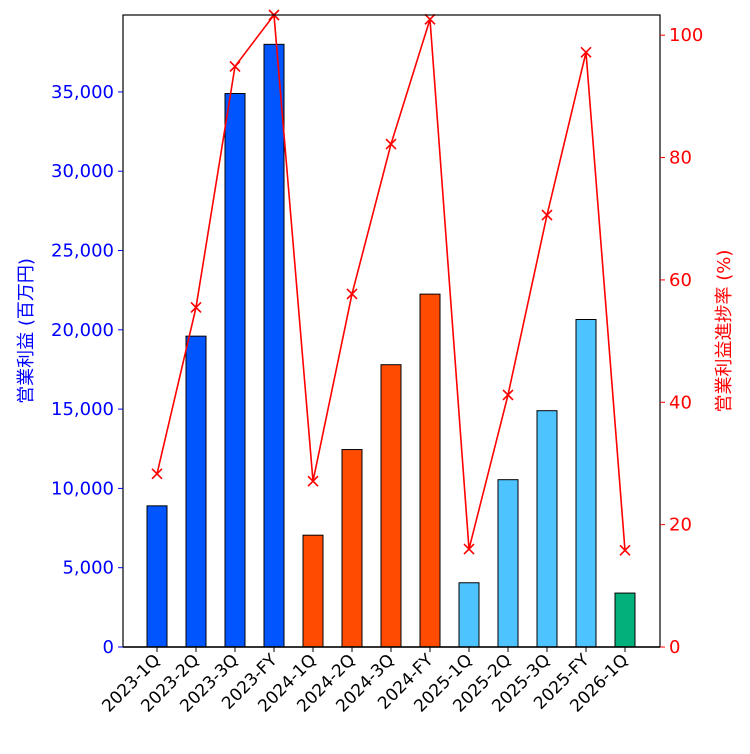 The height and width of the screenshot is (754, 750). Describe the element at coordinates (108, 647) in the screenshot. I see `y-left-tick-label: 0` at that location.